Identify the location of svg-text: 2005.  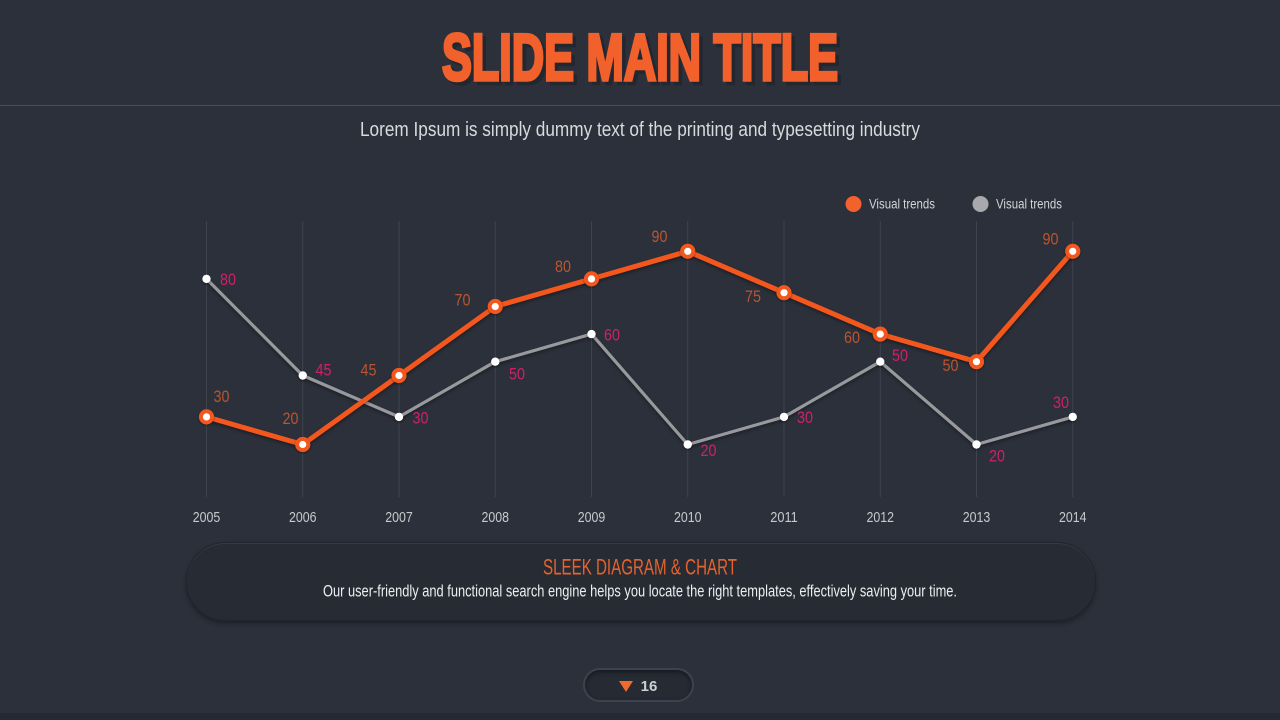
(207, 518).